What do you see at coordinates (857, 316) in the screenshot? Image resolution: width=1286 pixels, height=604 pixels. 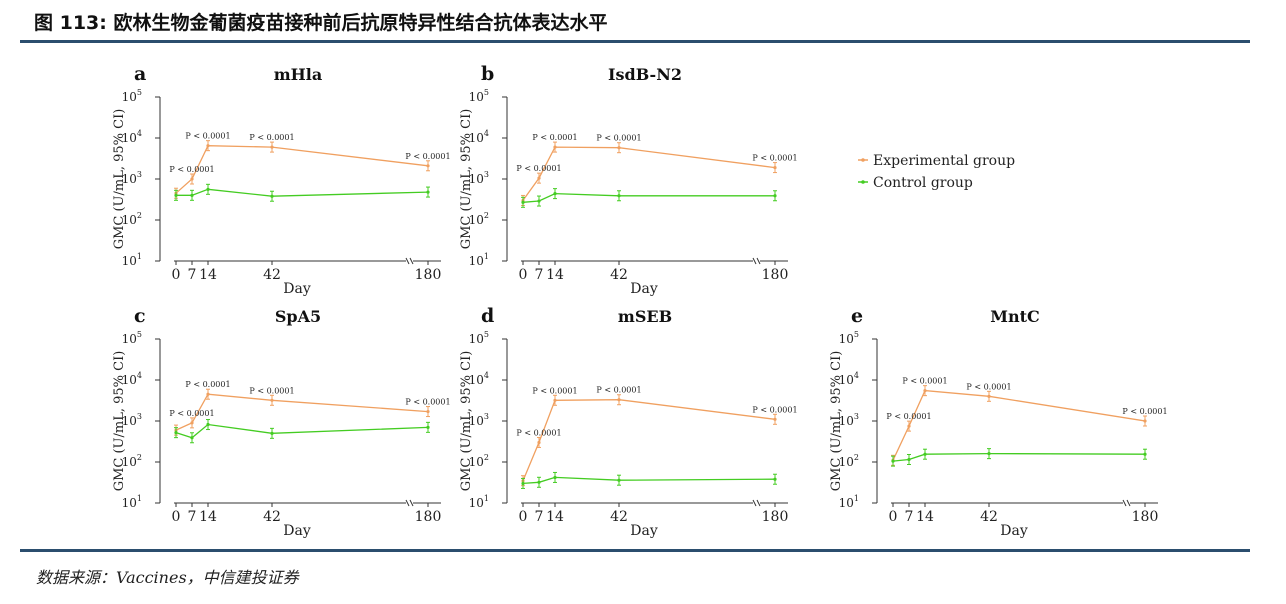 I see `panel-letter: e` at bounding box center [857, 316].